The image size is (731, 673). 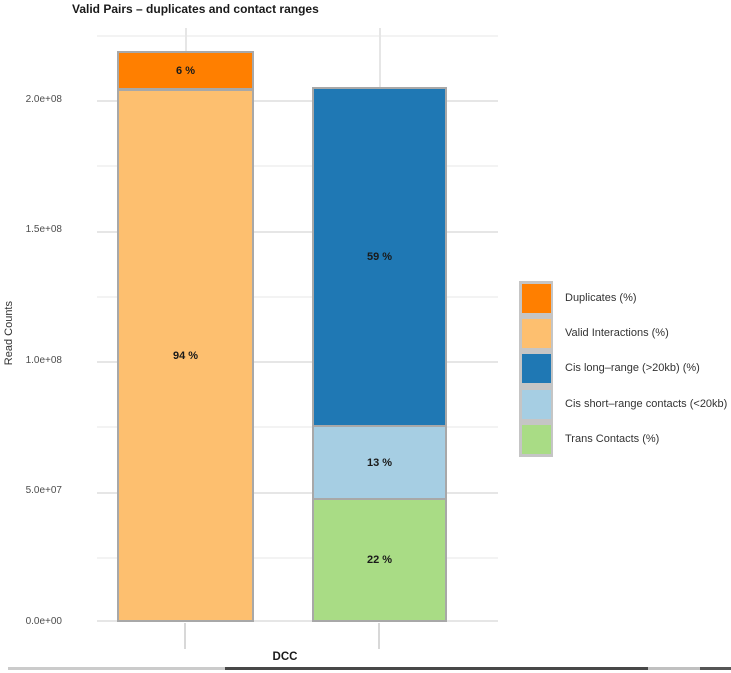 I want to click on bar-segment-cis-long-range: 59 %, so click(x=379, y=257).